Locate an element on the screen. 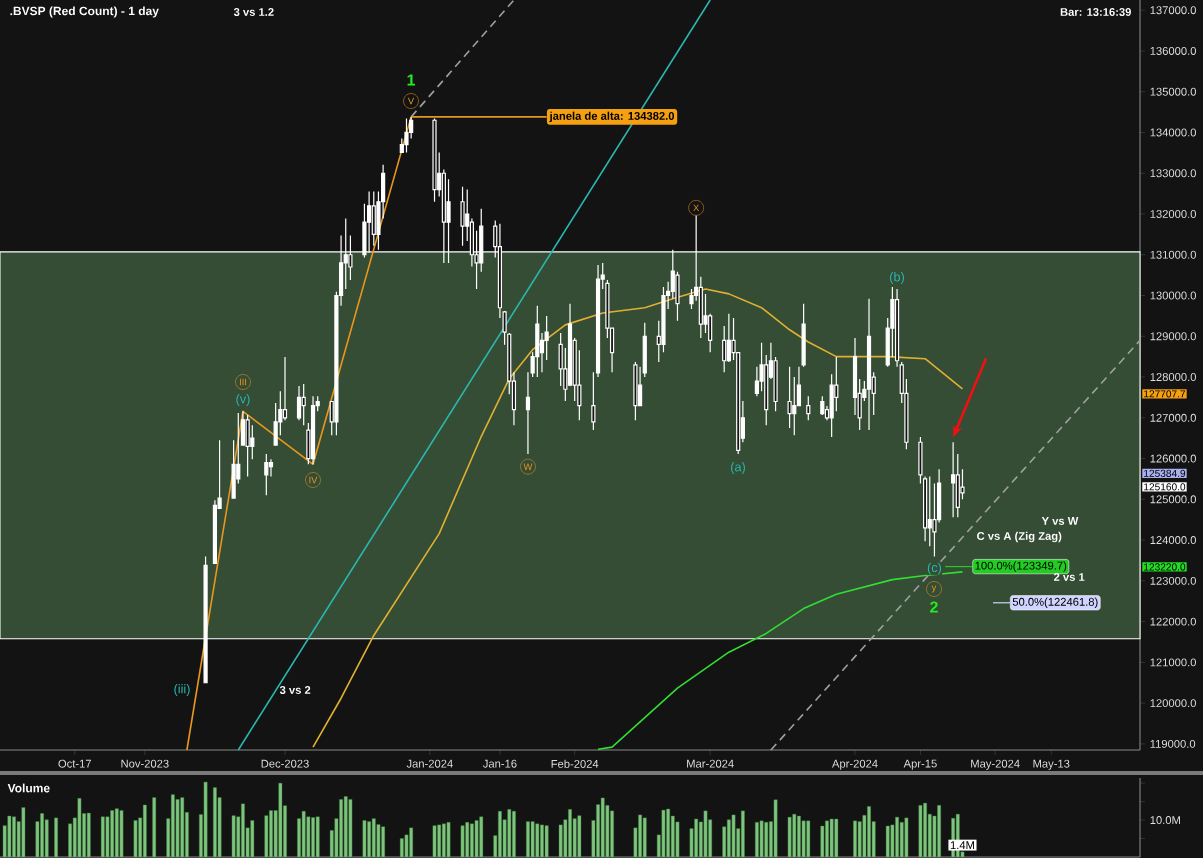 Image resolution: width=1203 pixels, height=858 pixels. annotation: Bar: 13:16:39 is located at coordinates (1095, 12).